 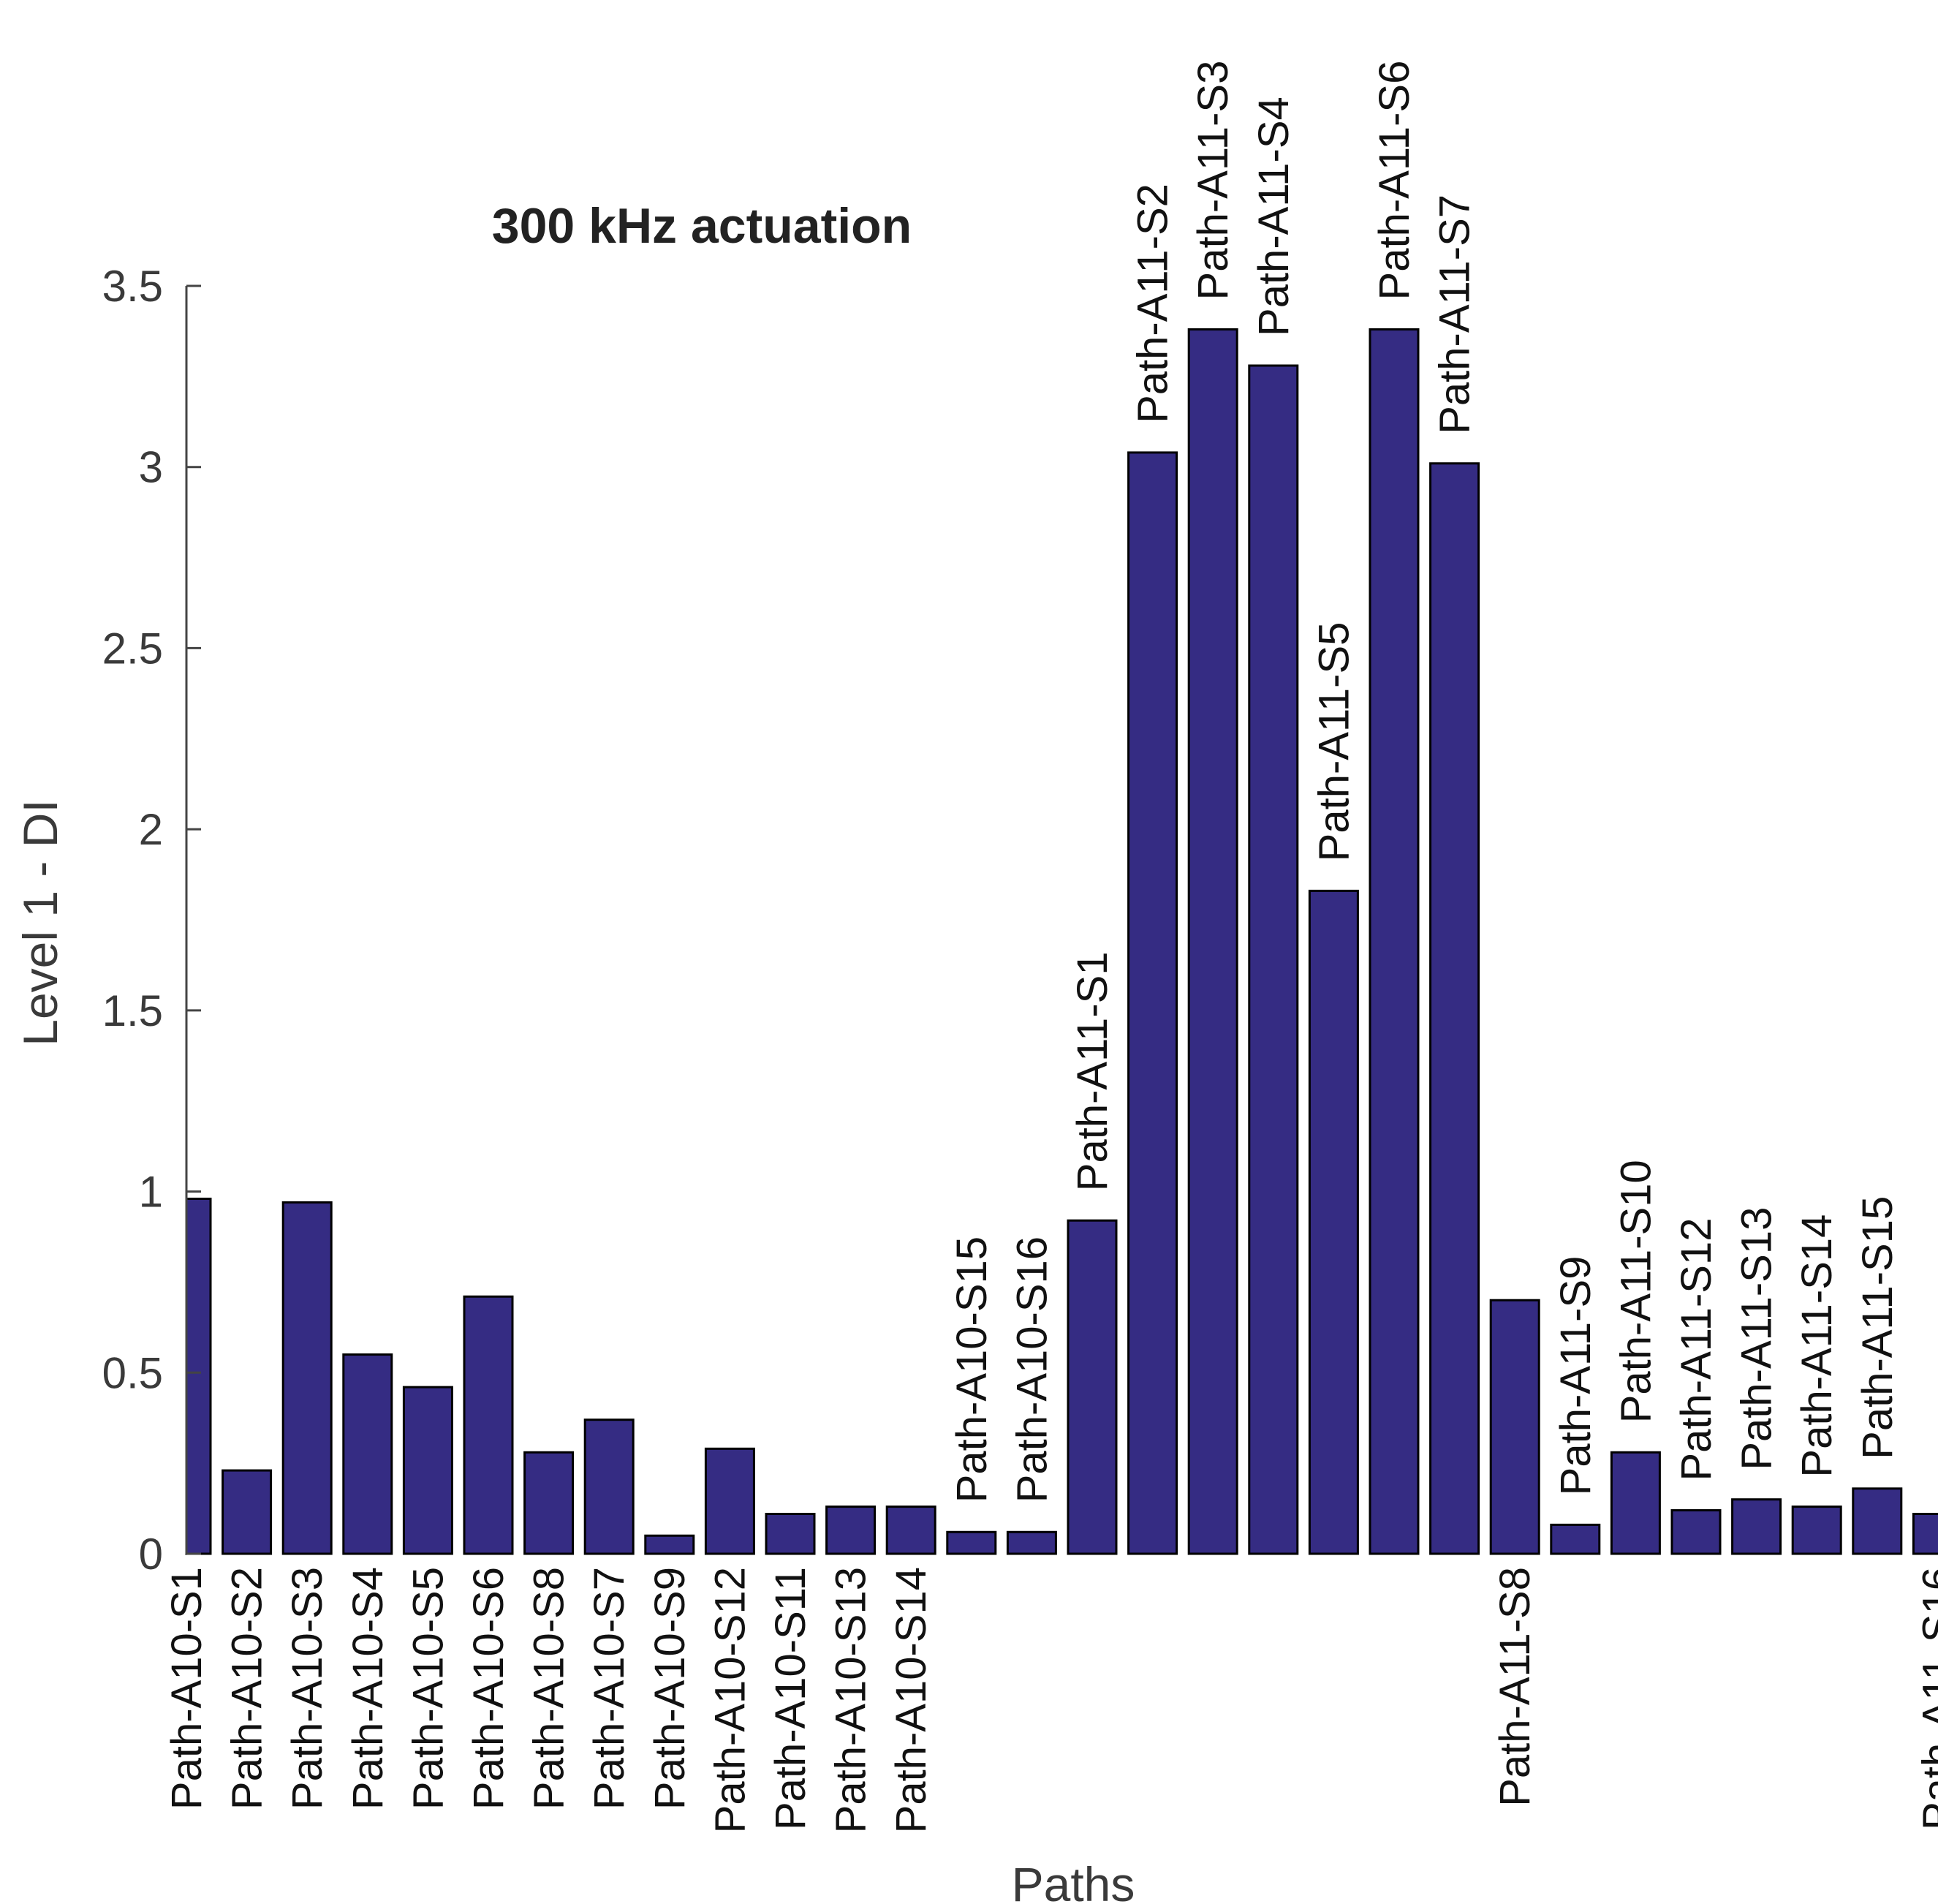 What do you see at coordinates (151, 1555) in the screenshot?
I see `y-tick-label: 0` at bounding box center [151, 1555].